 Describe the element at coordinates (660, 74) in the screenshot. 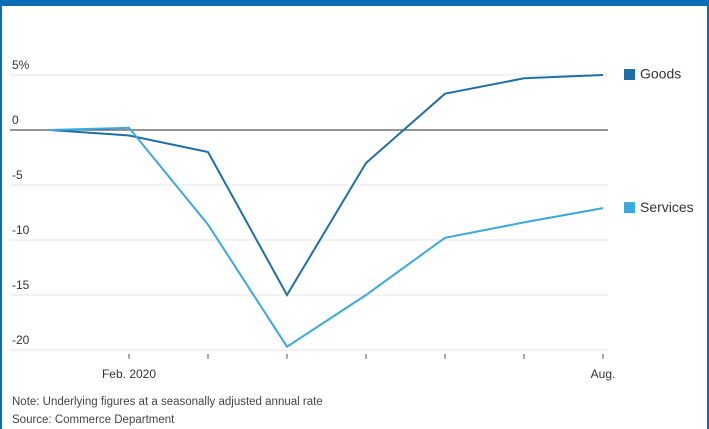

I see `legend-label: Goods` at that location.